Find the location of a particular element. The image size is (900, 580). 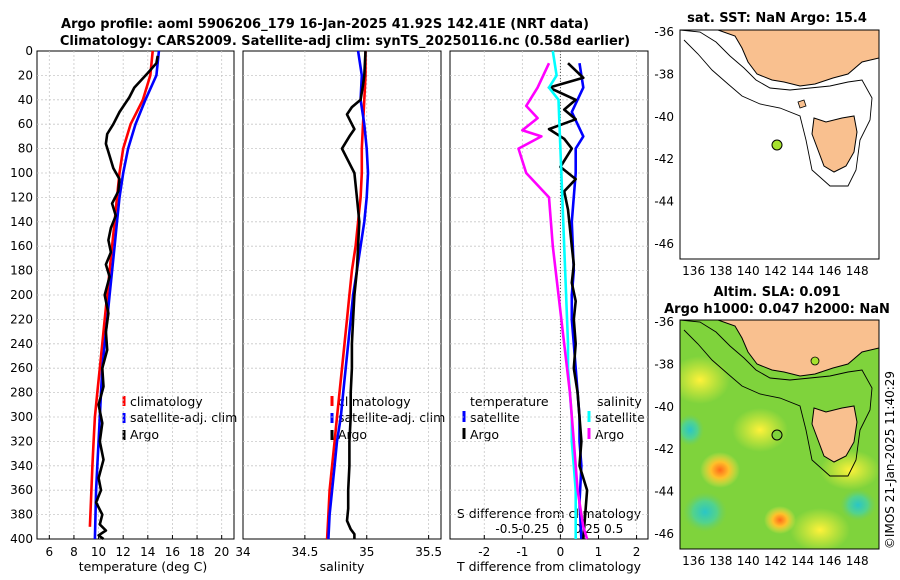

y-tick-label: 220 is located at coordinates (21, 319).